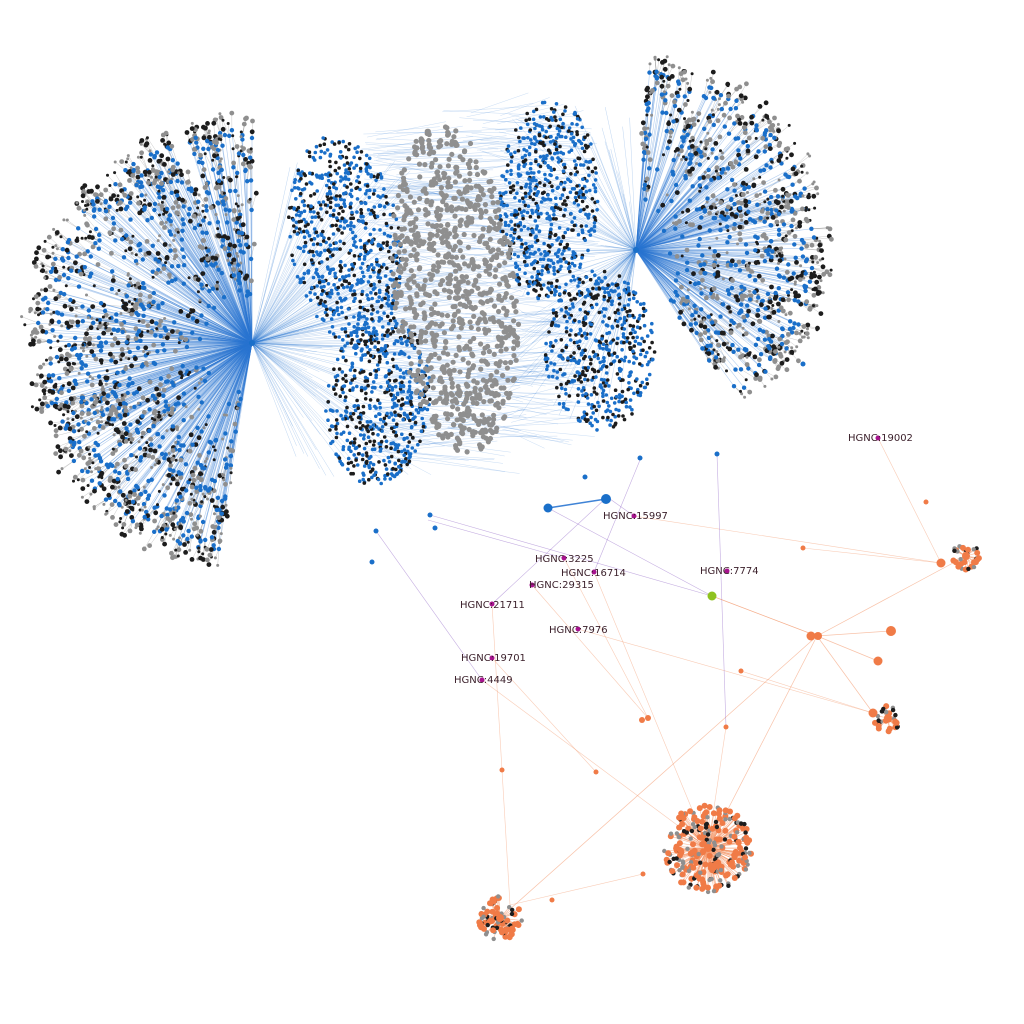 This screenshot has width=1024, height=1024. Describe the element at coordinates (614, 193) in the screenshot. I see `right-hub-edge` at that location.